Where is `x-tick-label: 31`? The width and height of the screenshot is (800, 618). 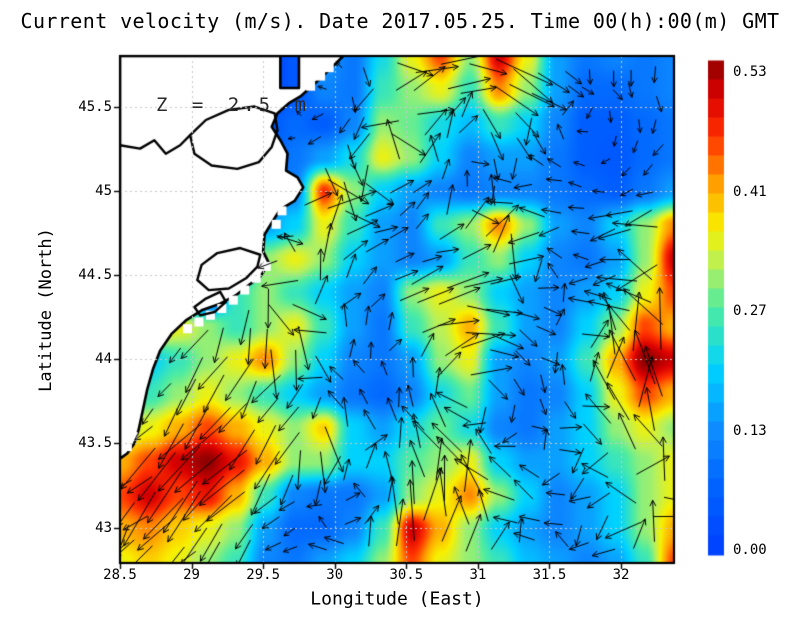 x-tick-label: 31 is located at coordinates (478, 575).